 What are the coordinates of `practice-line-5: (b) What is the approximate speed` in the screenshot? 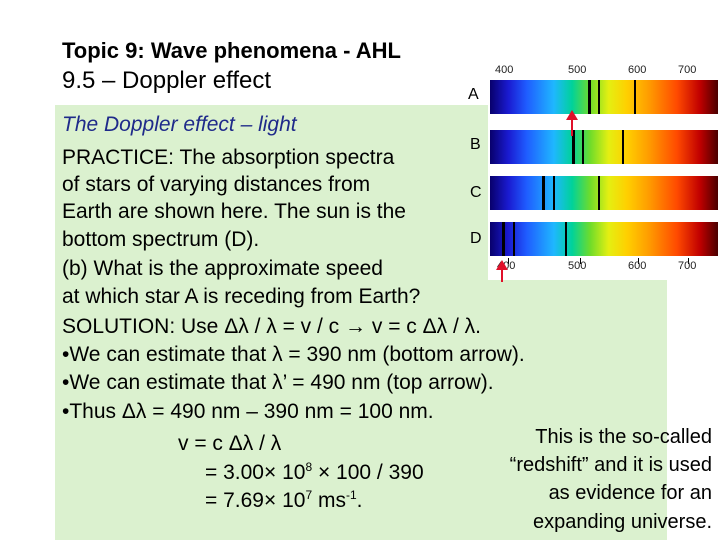 It's located at (222, 268).